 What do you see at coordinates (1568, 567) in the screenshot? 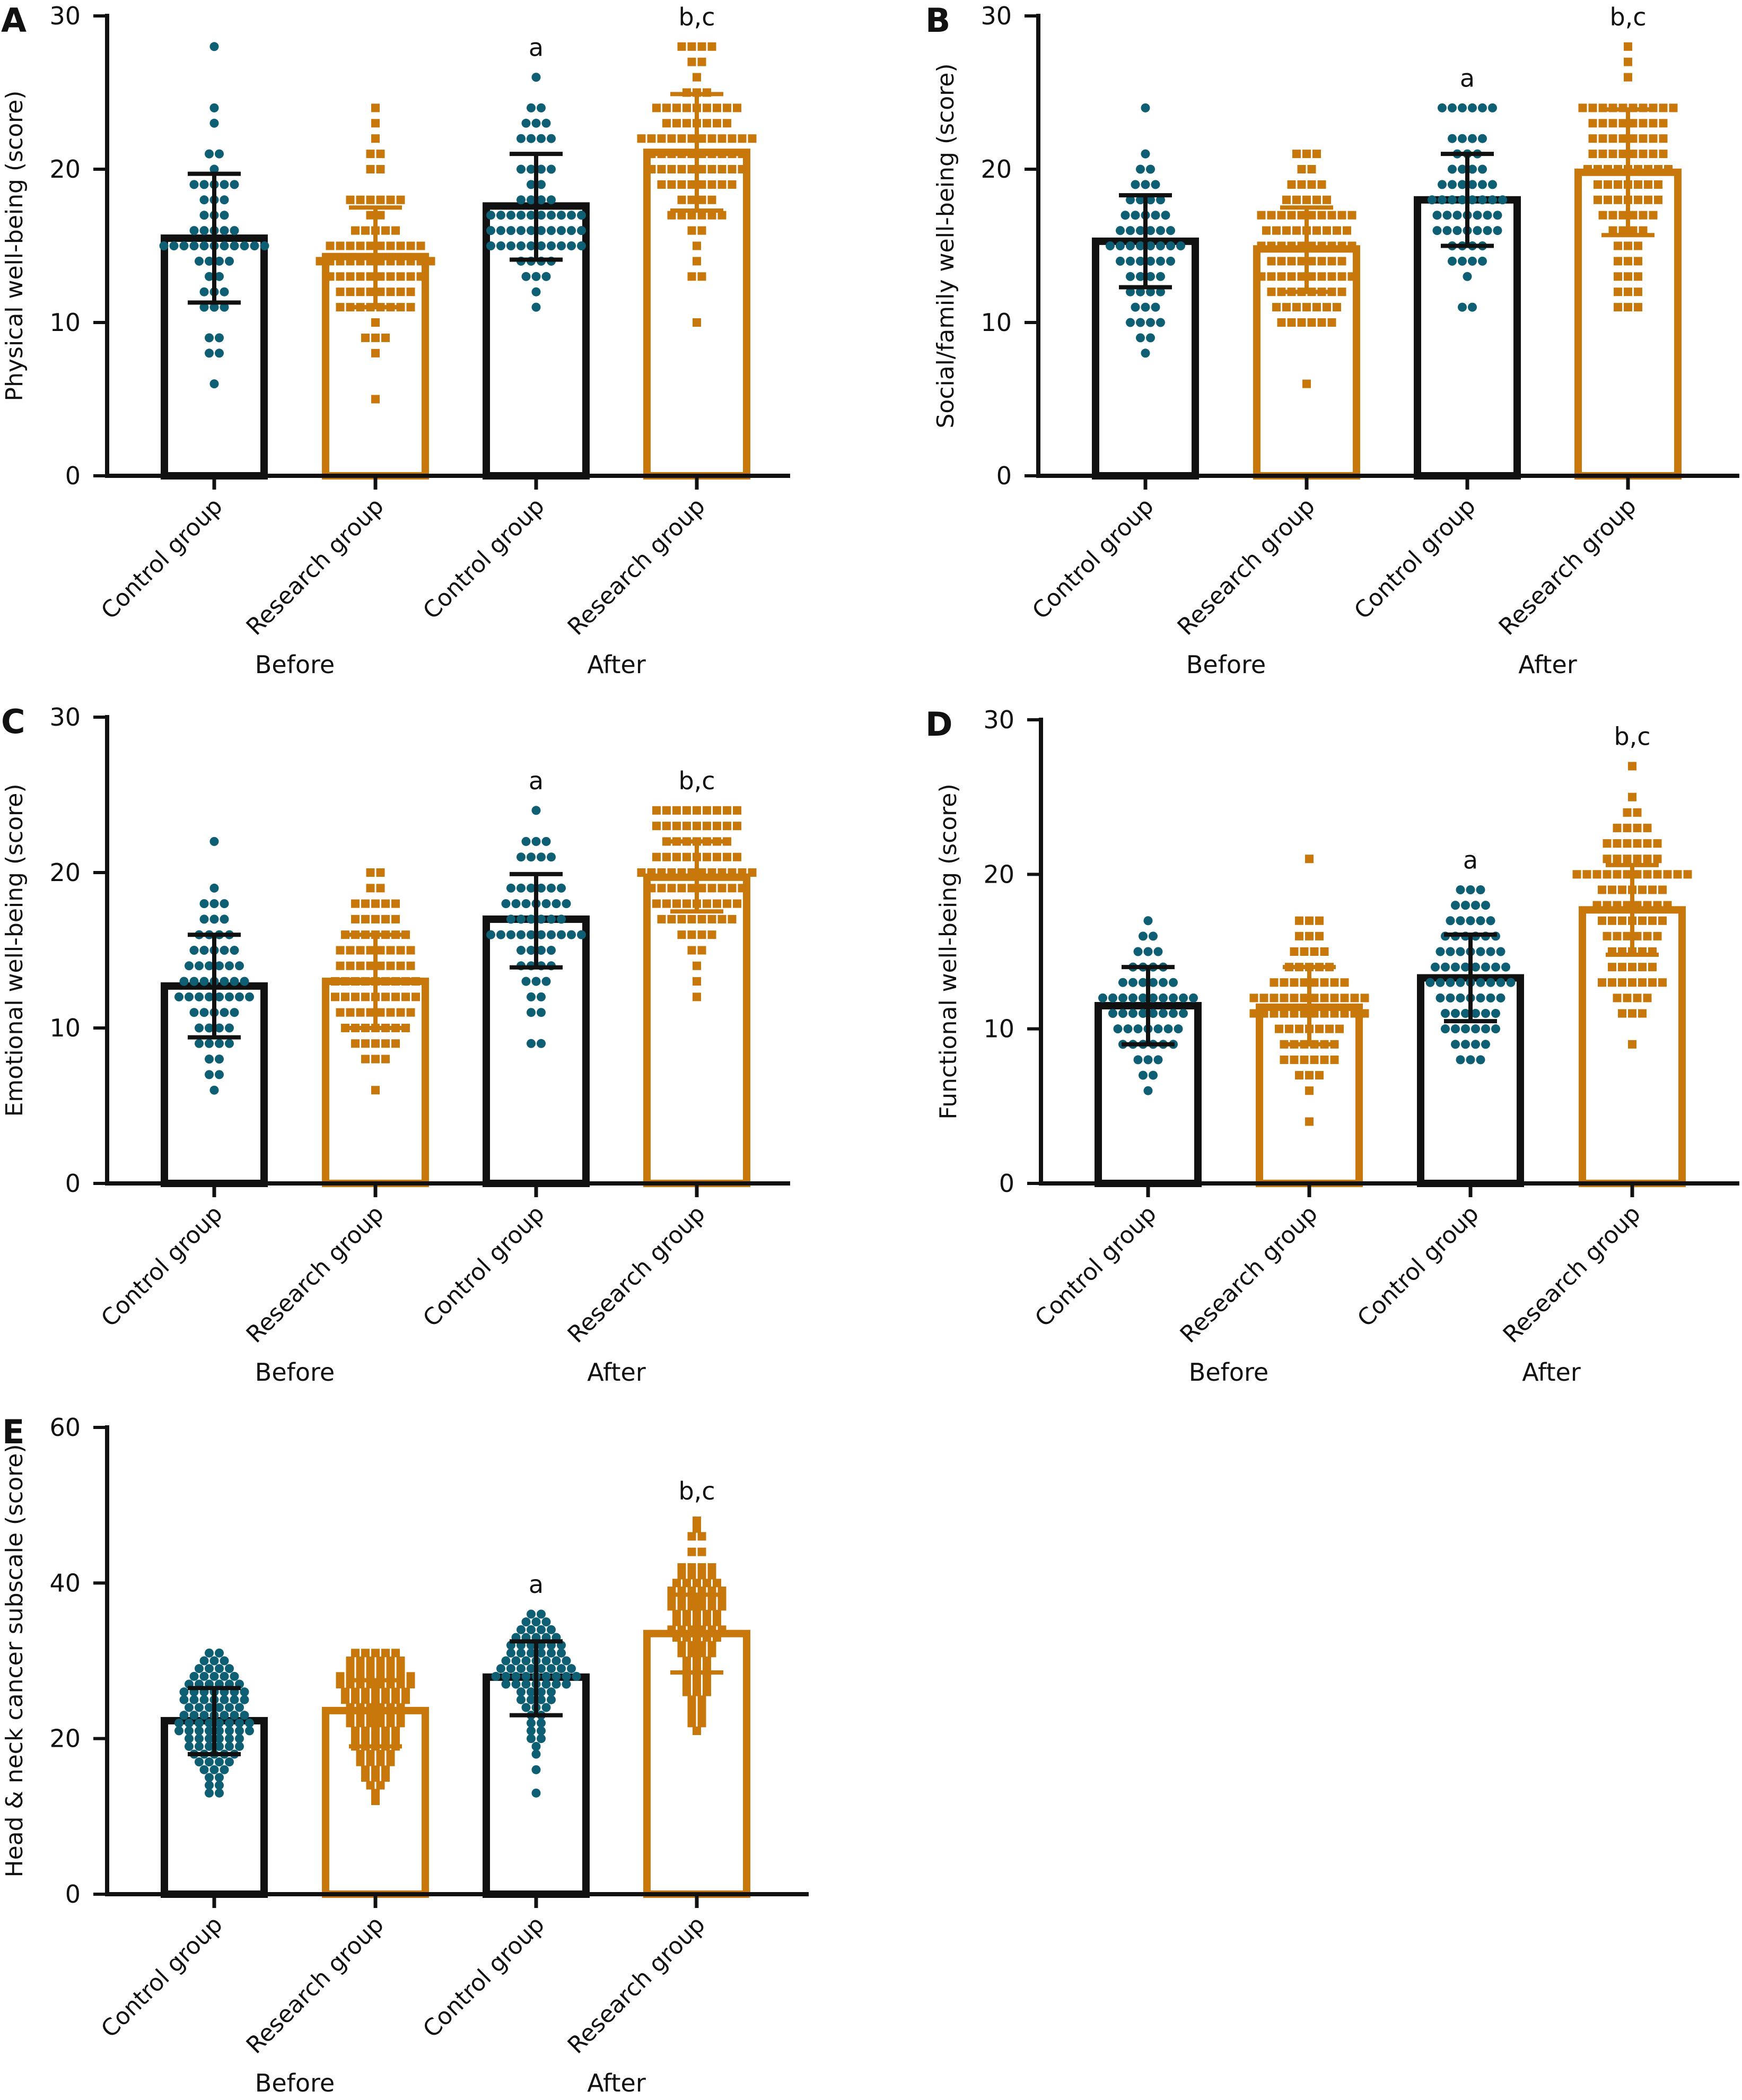
I see `category-label: Research group` at bounding box center [1568, 567].